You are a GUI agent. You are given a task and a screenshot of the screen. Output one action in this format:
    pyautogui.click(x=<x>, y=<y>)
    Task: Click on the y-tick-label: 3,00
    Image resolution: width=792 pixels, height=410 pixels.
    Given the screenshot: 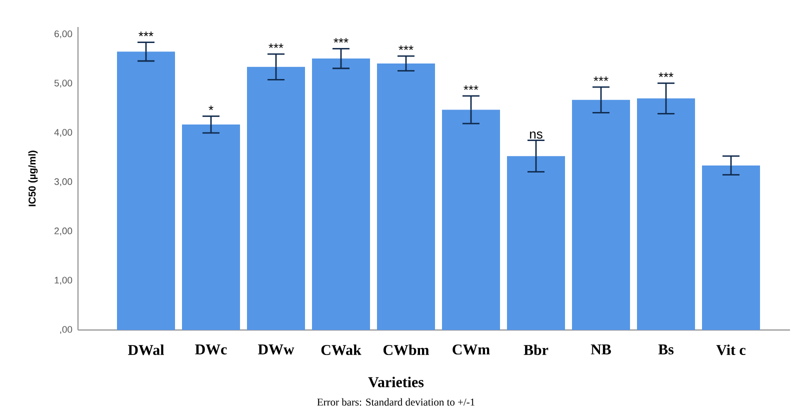 What is the action you would take?
    pyautogui.click(x=63, y=182)
    